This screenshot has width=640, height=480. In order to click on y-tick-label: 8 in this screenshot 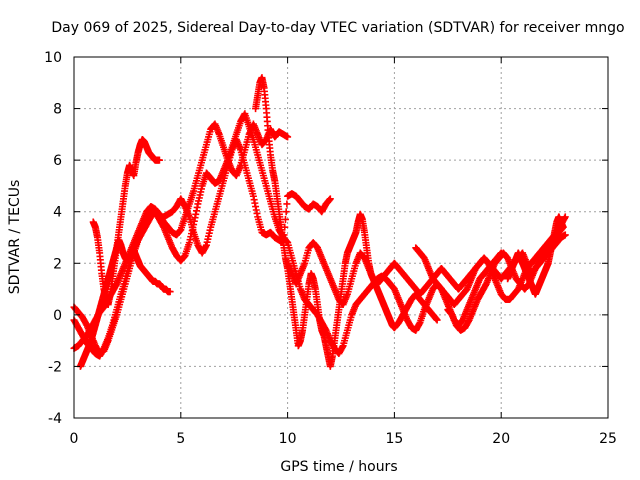, I will do `click(57, 110)`.